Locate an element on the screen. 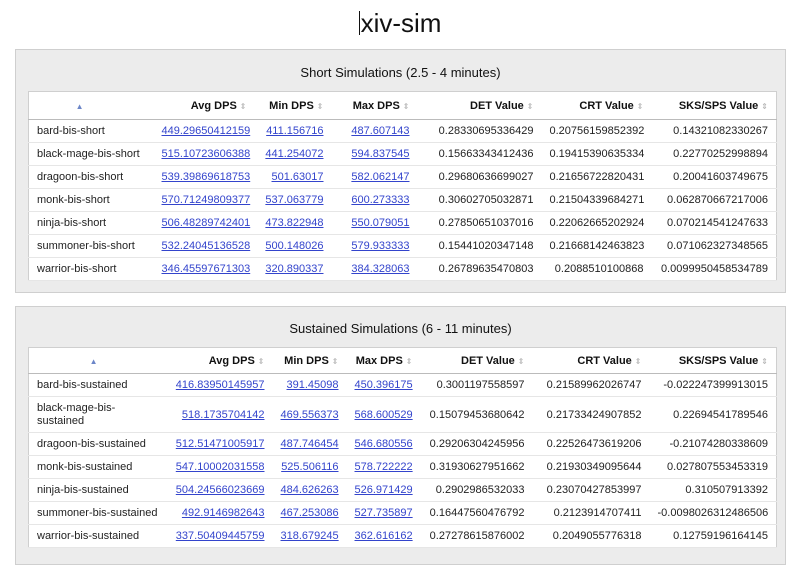 The image size is (800, 574). avg-dps-link: 532.24045136528 is located at coordinates (206, 246).